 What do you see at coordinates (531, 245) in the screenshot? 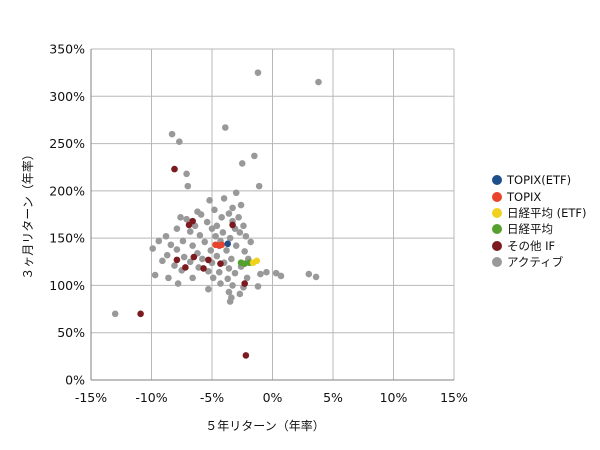
I see `legend-label: その他 IF` at bounding box center [531, 245].